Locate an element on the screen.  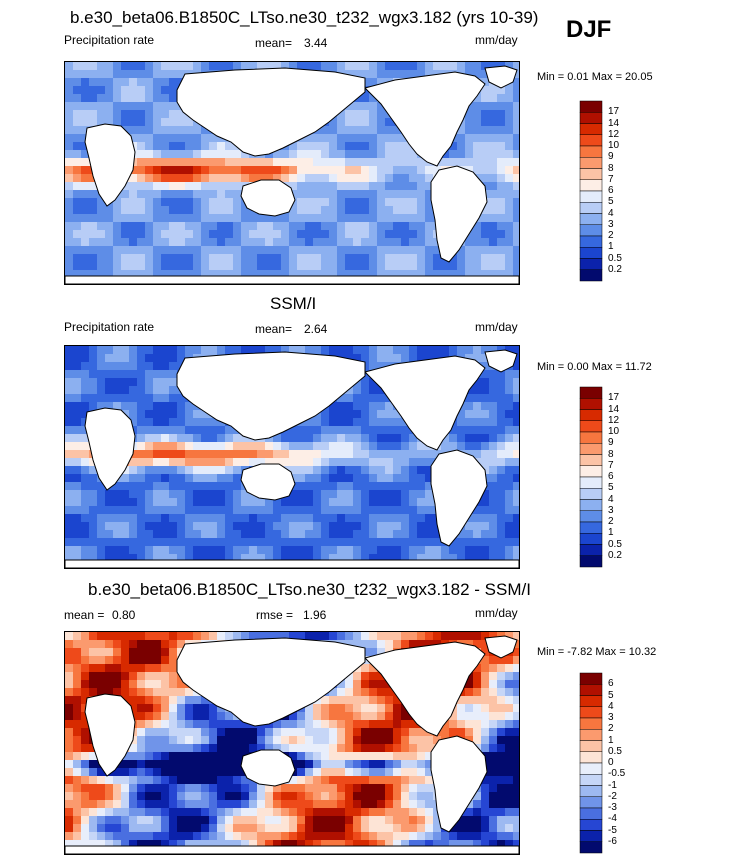
panel3-minmax: Min = -7.82 Max = 10.32 is located at coordinates (597, 652).